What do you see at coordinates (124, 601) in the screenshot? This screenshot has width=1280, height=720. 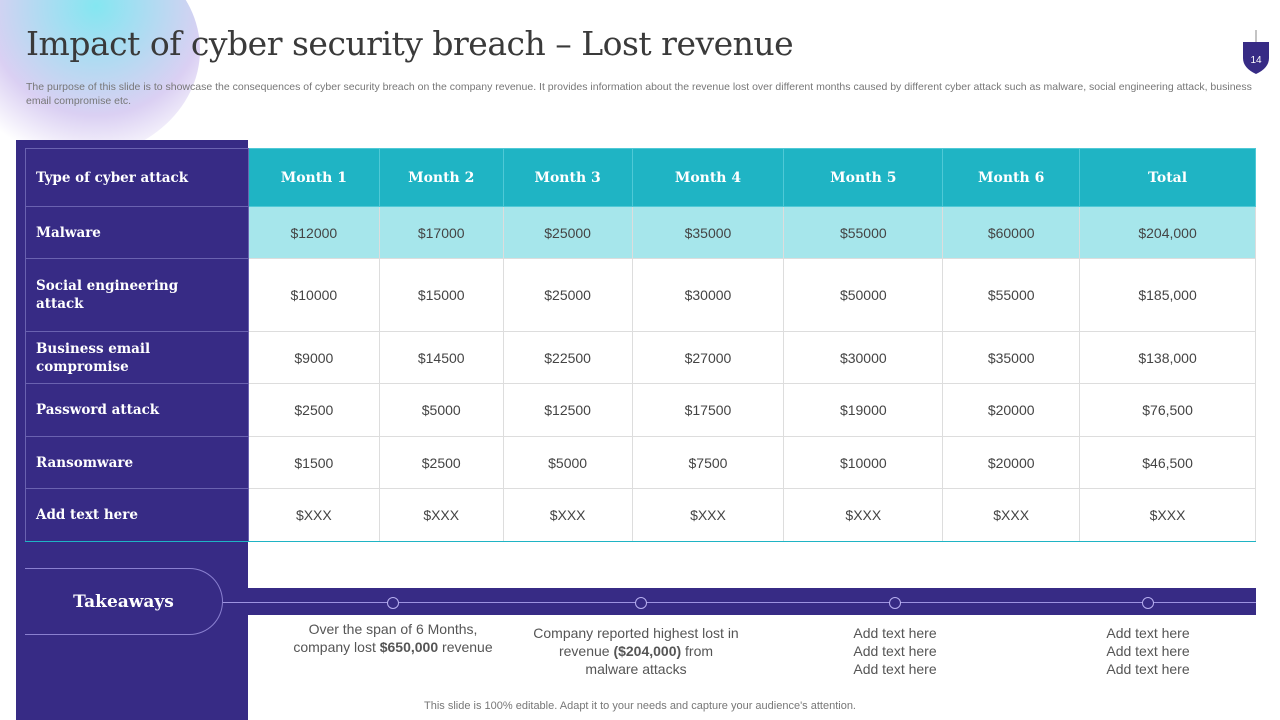 I see `takeaways-label: Takeaways` at bounding box center [124, 601].